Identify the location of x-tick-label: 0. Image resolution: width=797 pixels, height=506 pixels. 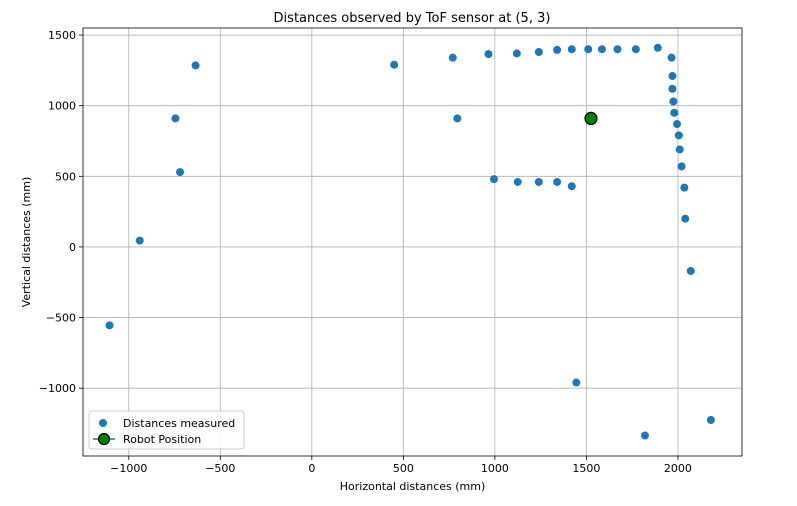
(311, 468).